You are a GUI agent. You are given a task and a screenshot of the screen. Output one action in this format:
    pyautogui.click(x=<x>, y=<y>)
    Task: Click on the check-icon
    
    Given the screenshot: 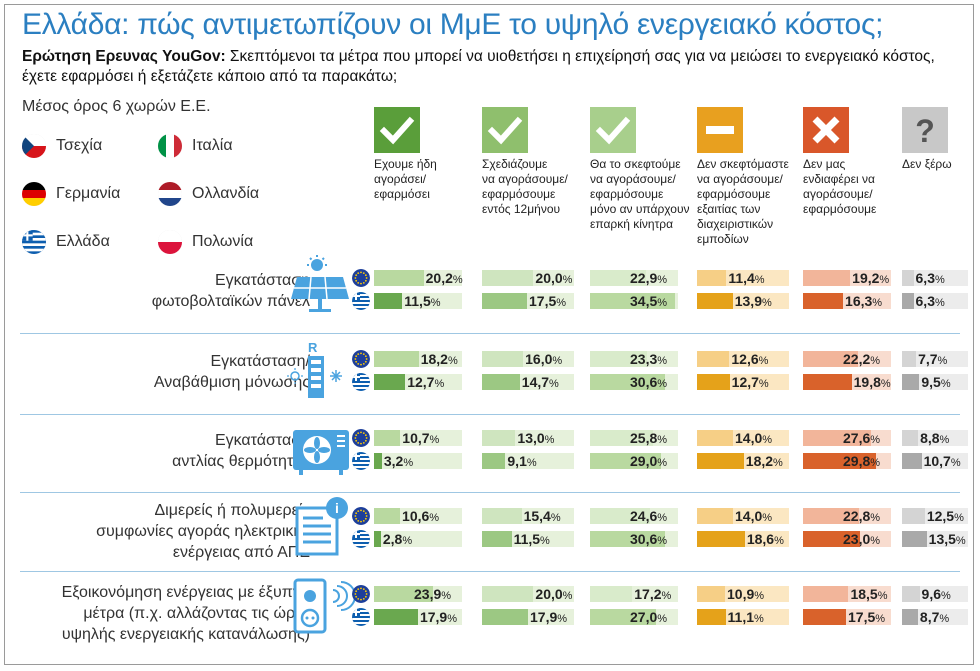 What is the action you would take?
    pyautogui.click(x=505, y=130)
    